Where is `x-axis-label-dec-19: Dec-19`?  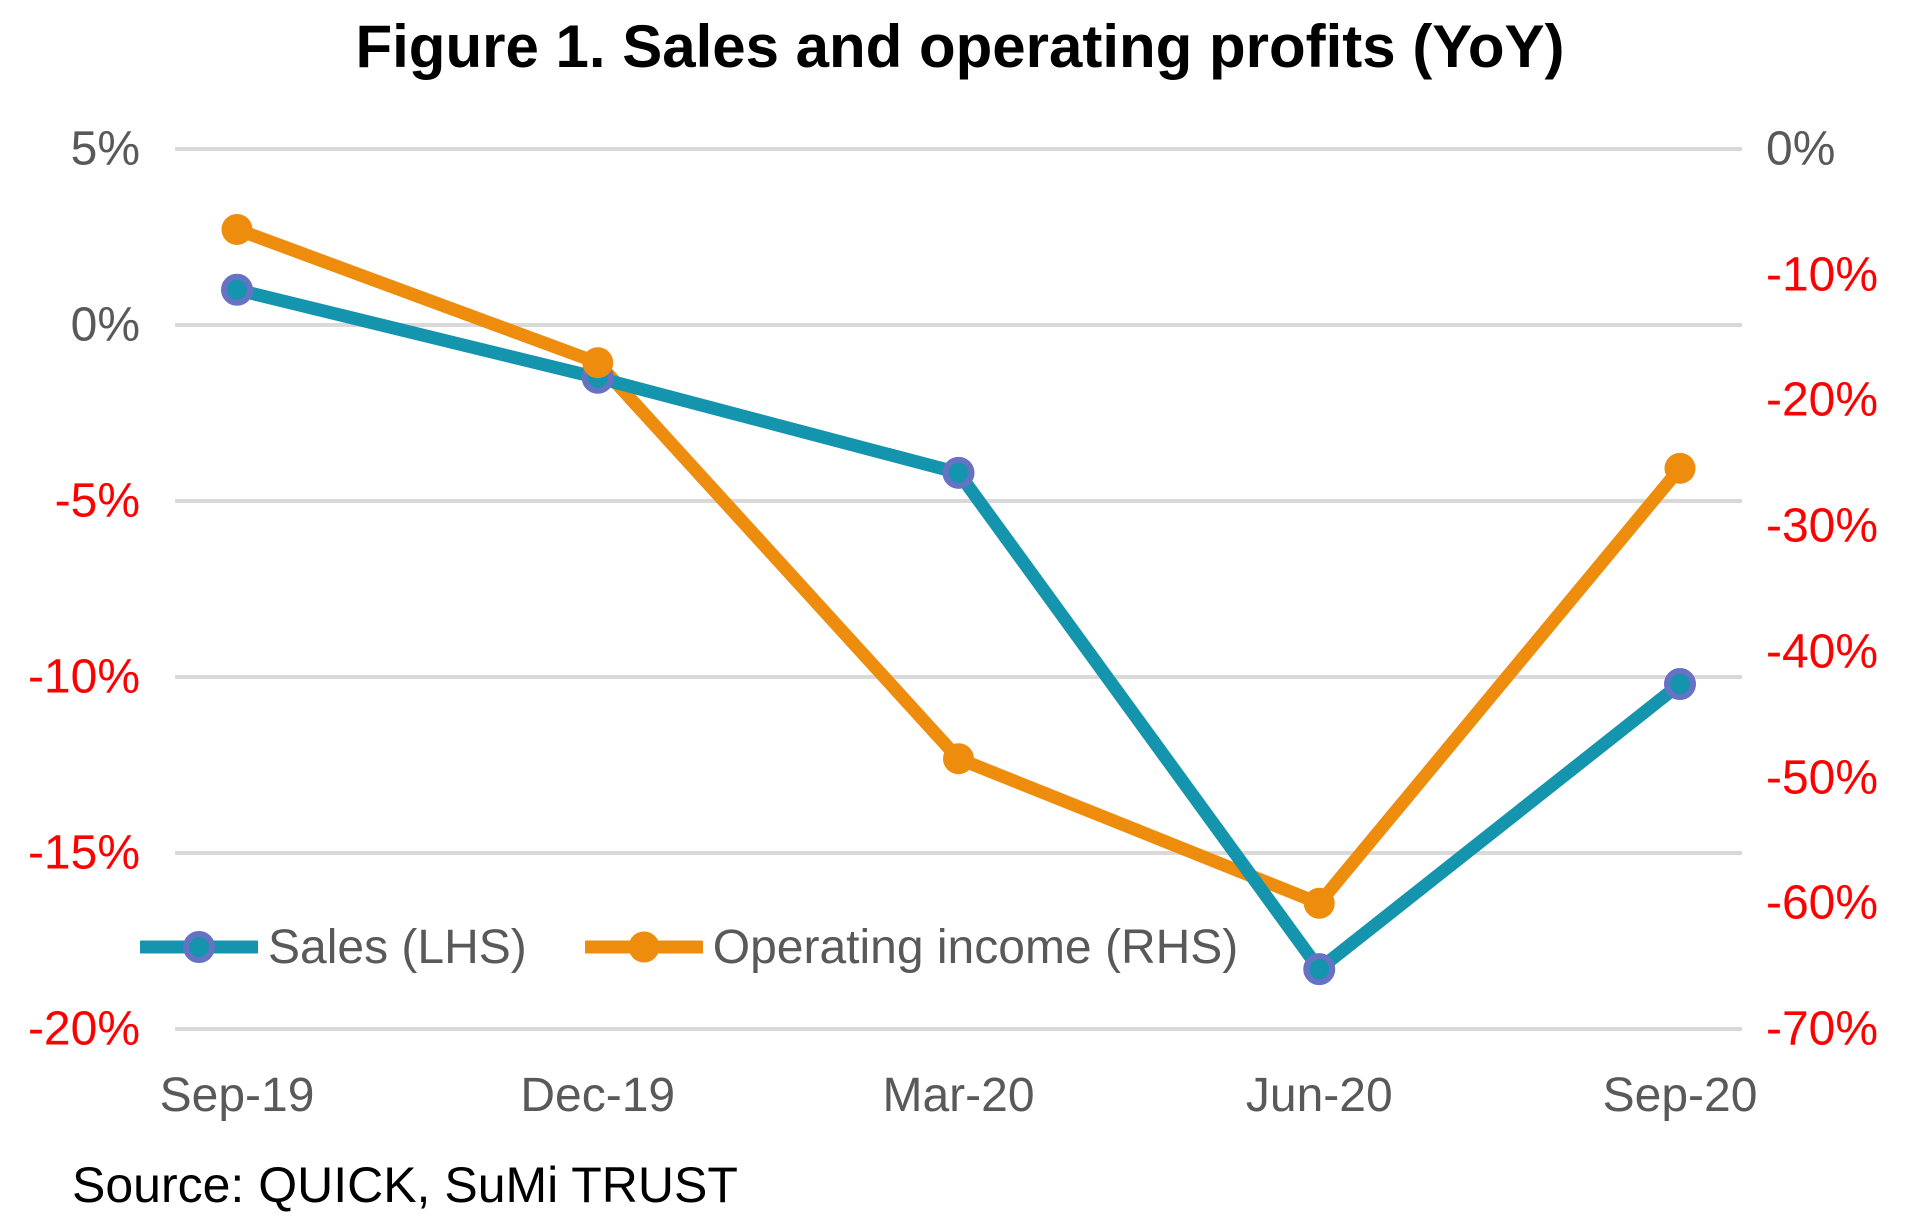
x-axis-label-dec-19: Dec-19 is located at coordinates (598, 1095).